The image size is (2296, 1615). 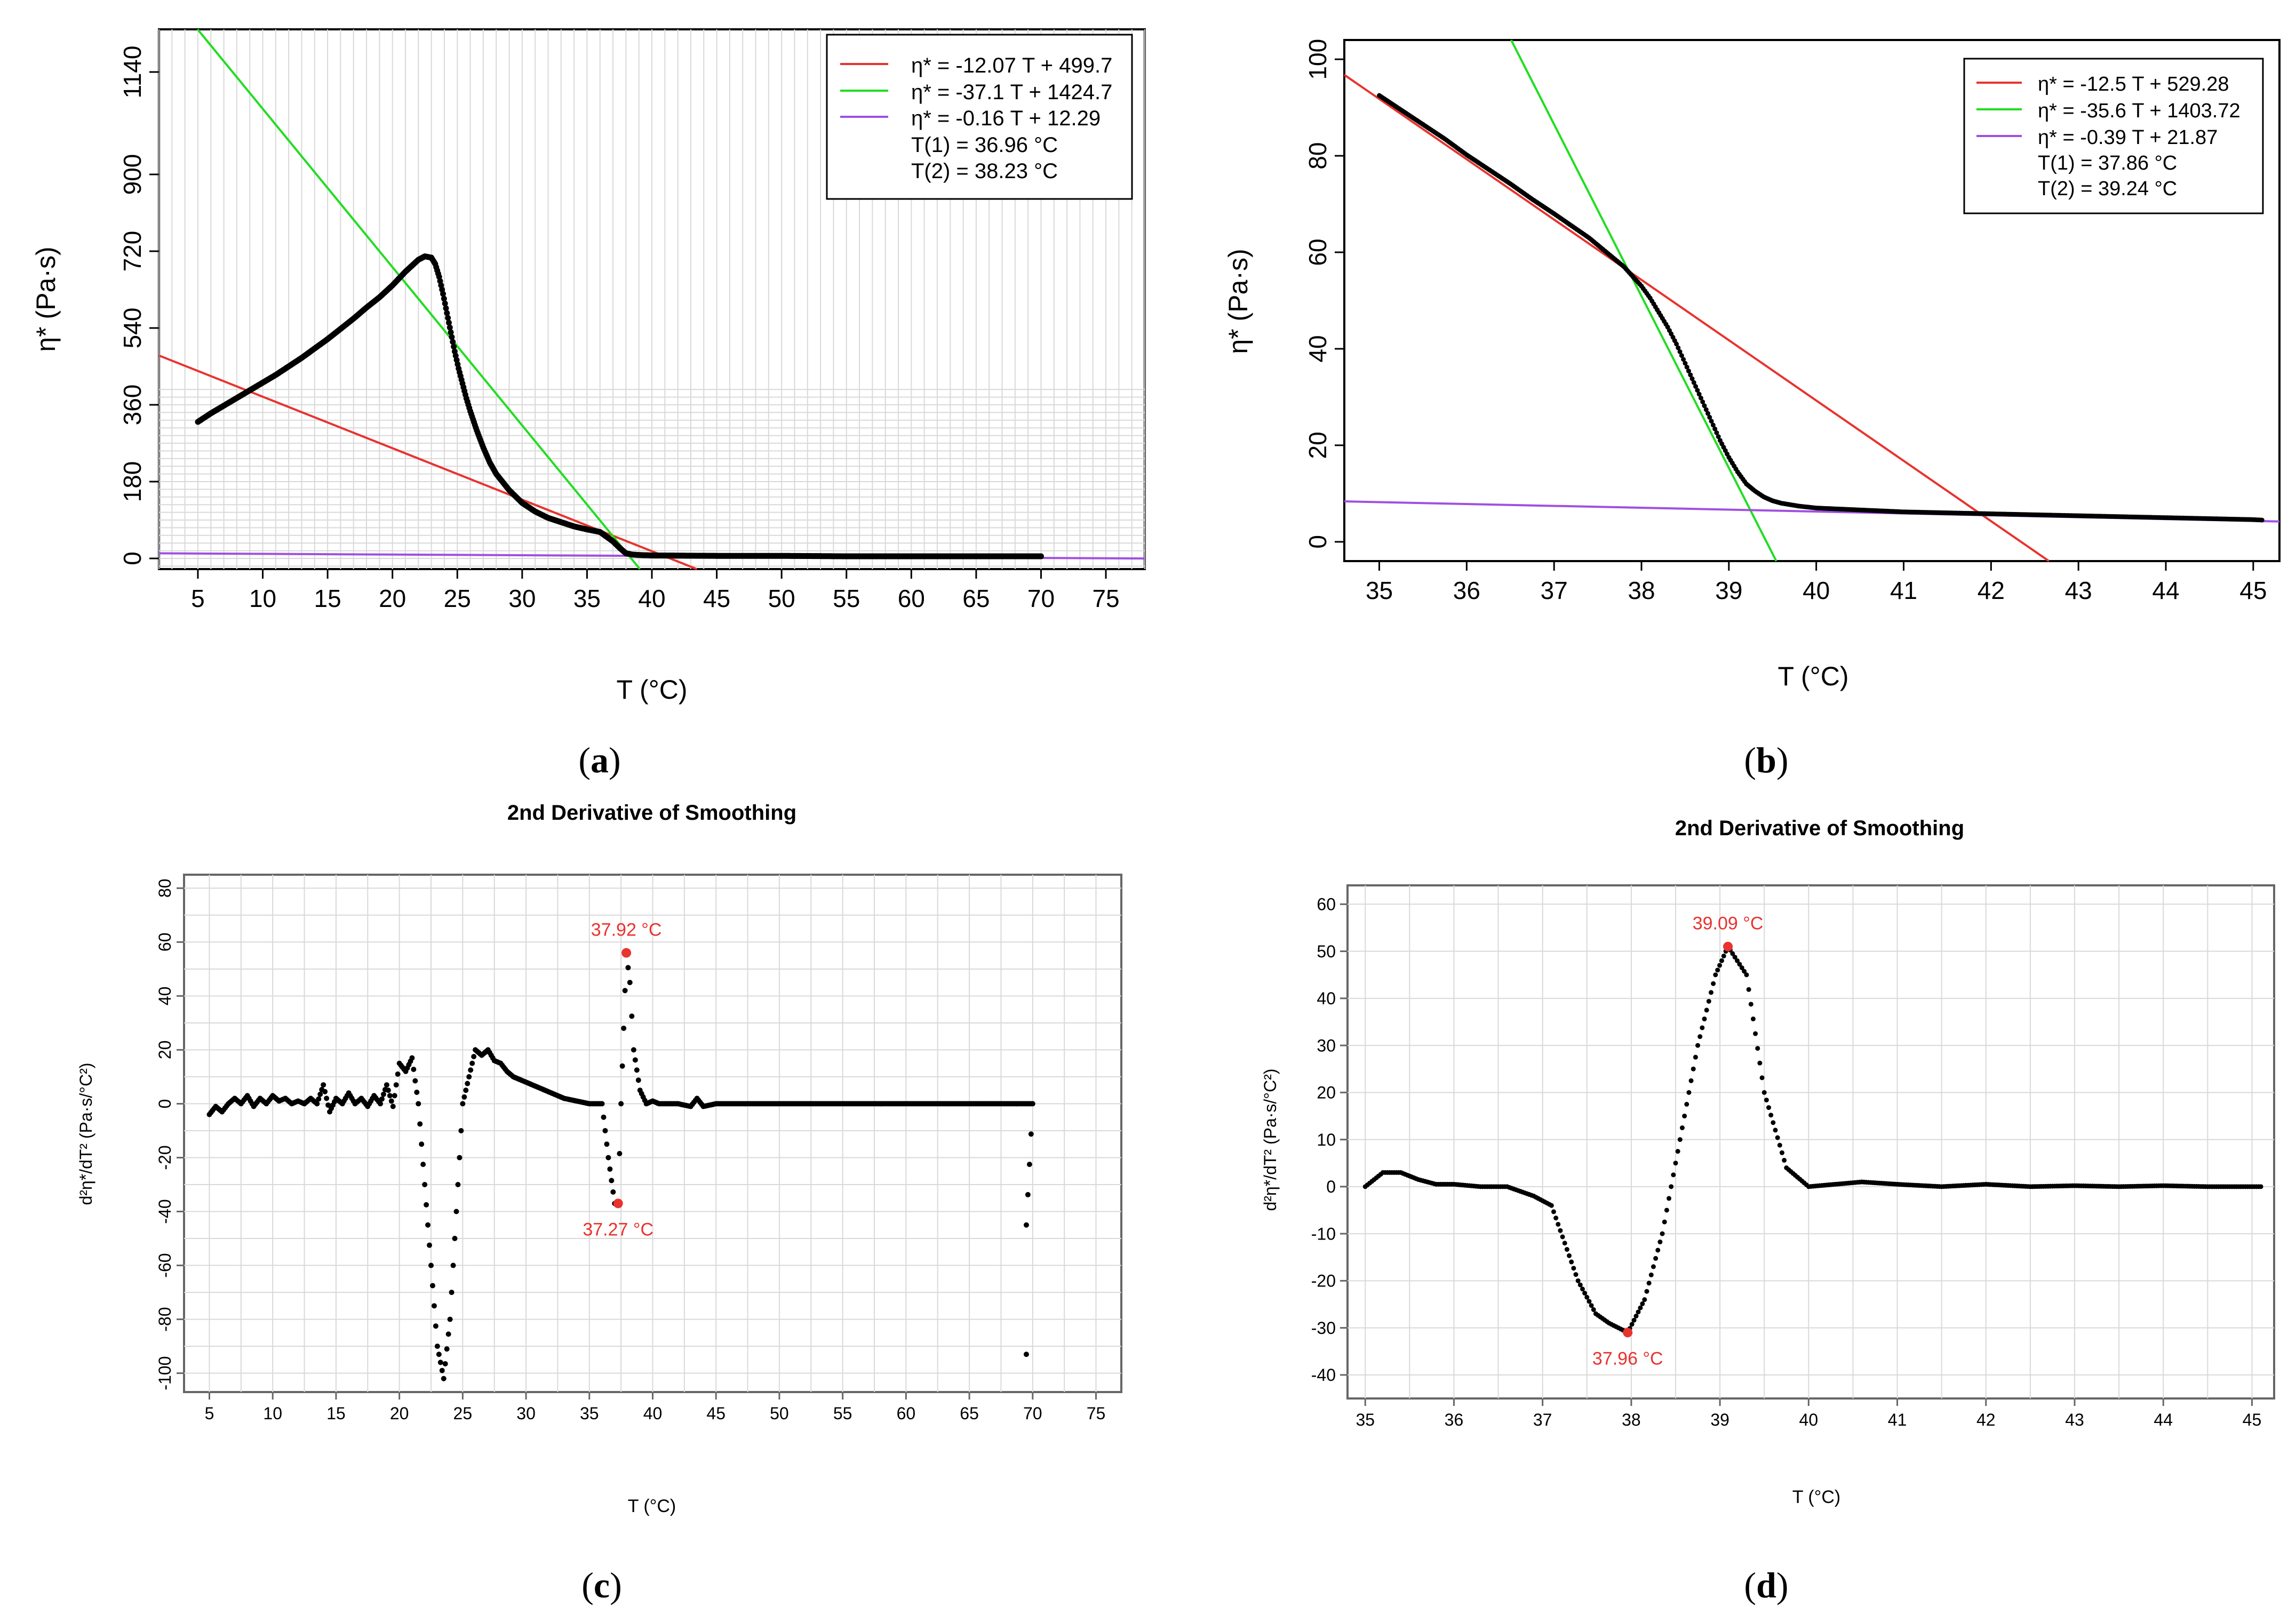 What do you see at coordinates (164, 1265) in the screenshot?
I see `y-tick-label: -60` at bounding box center [164, 1265].